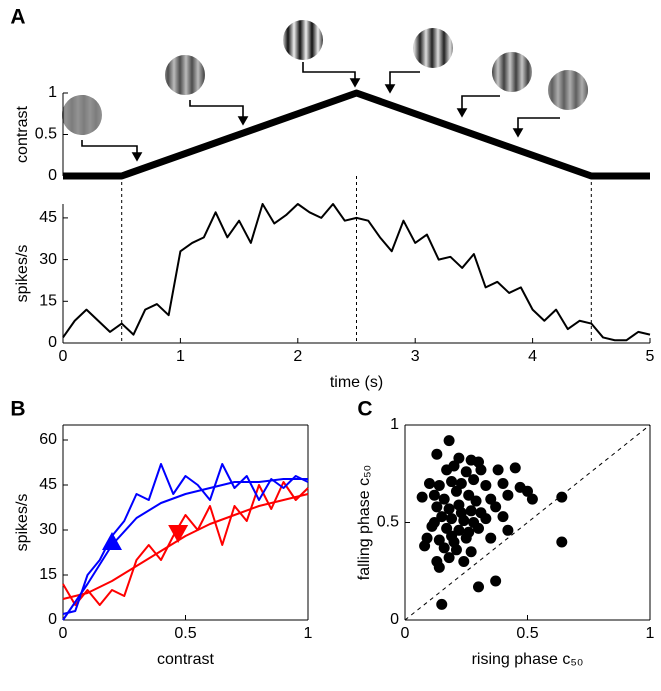 The image size is (661, 691). Describe the element at coordinates (532, 356) in the screenshot. I see `x-tick-label: 4` at that location.